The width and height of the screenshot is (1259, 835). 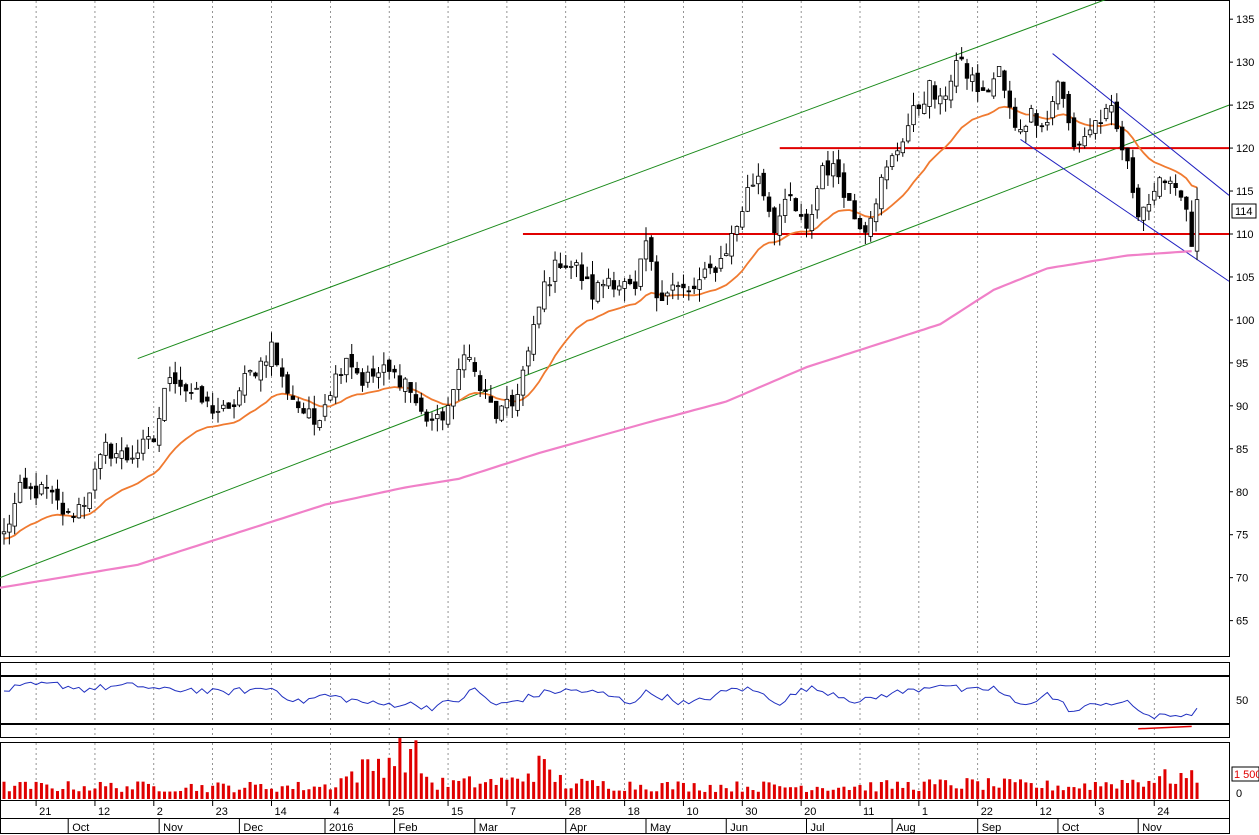 I want to click on price-tick-label: 90, so click(x=1242, y=407).